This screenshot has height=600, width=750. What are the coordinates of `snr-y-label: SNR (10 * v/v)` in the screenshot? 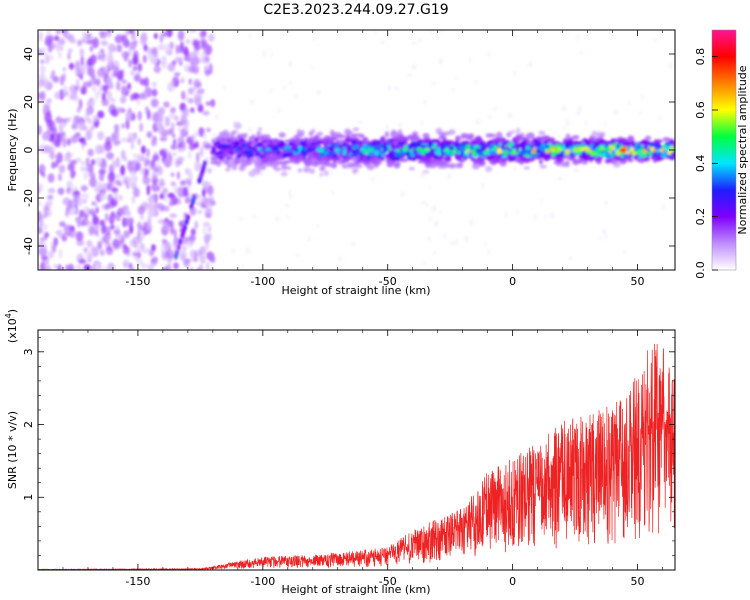 It's located at (12, 450).